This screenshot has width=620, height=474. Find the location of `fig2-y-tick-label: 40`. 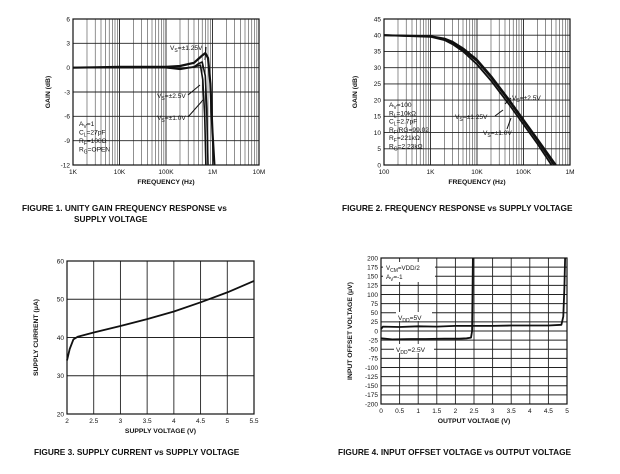

fig2-y-tick-label: 40 is located at coordinates (378, 36).